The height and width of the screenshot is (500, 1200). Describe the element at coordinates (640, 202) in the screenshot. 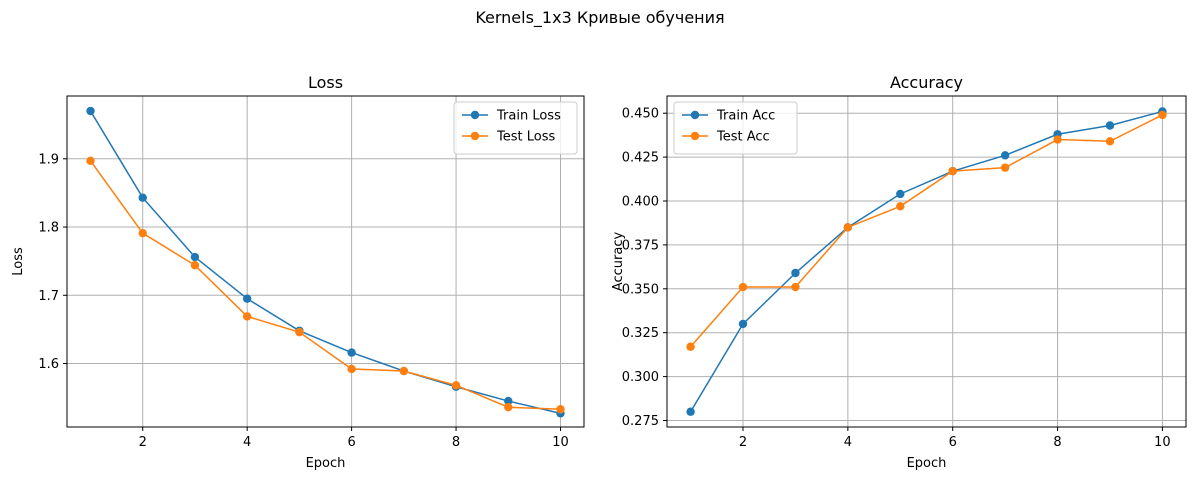

I see `accuracy-ytick-label: 0.400` at that location.